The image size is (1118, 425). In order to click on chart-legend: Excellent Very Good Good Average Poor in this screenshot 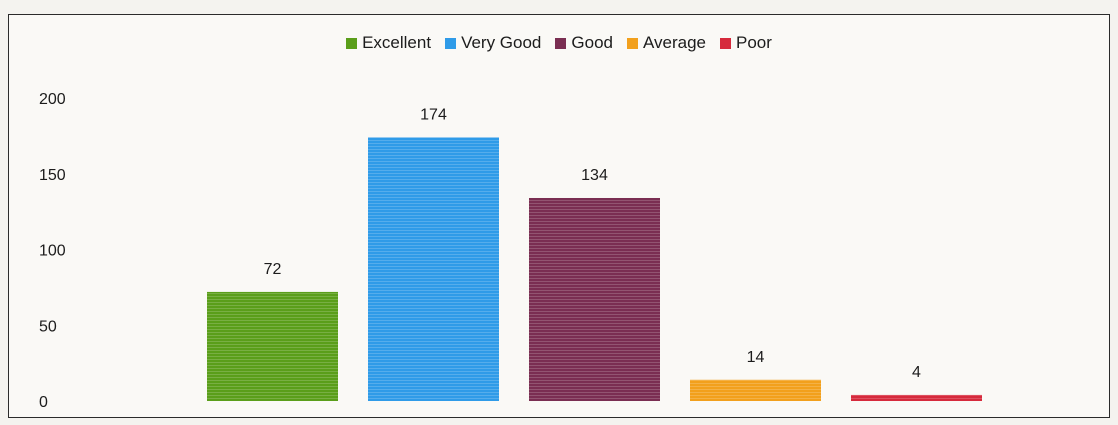, I will do `click(559, 43)`.